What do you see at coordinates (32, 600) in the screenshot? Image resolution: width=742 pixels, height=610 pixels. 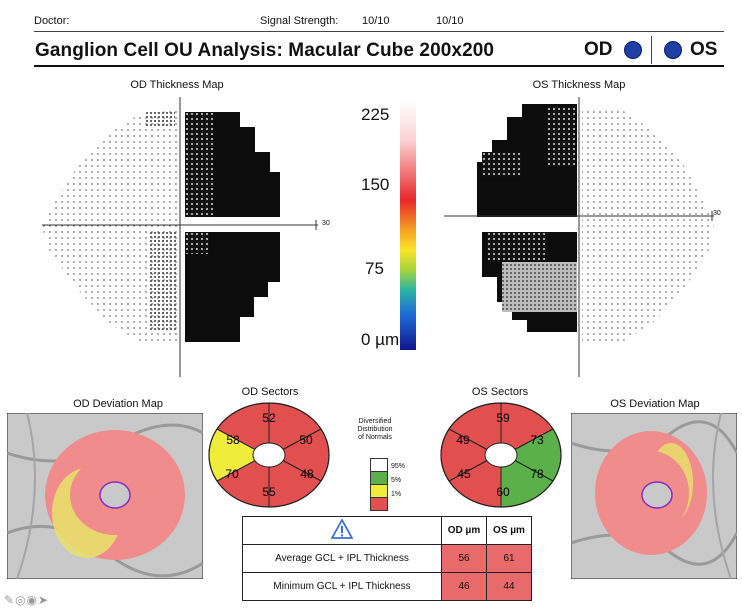 I see `more-icon: ◉` at bounding box center [32, 600].